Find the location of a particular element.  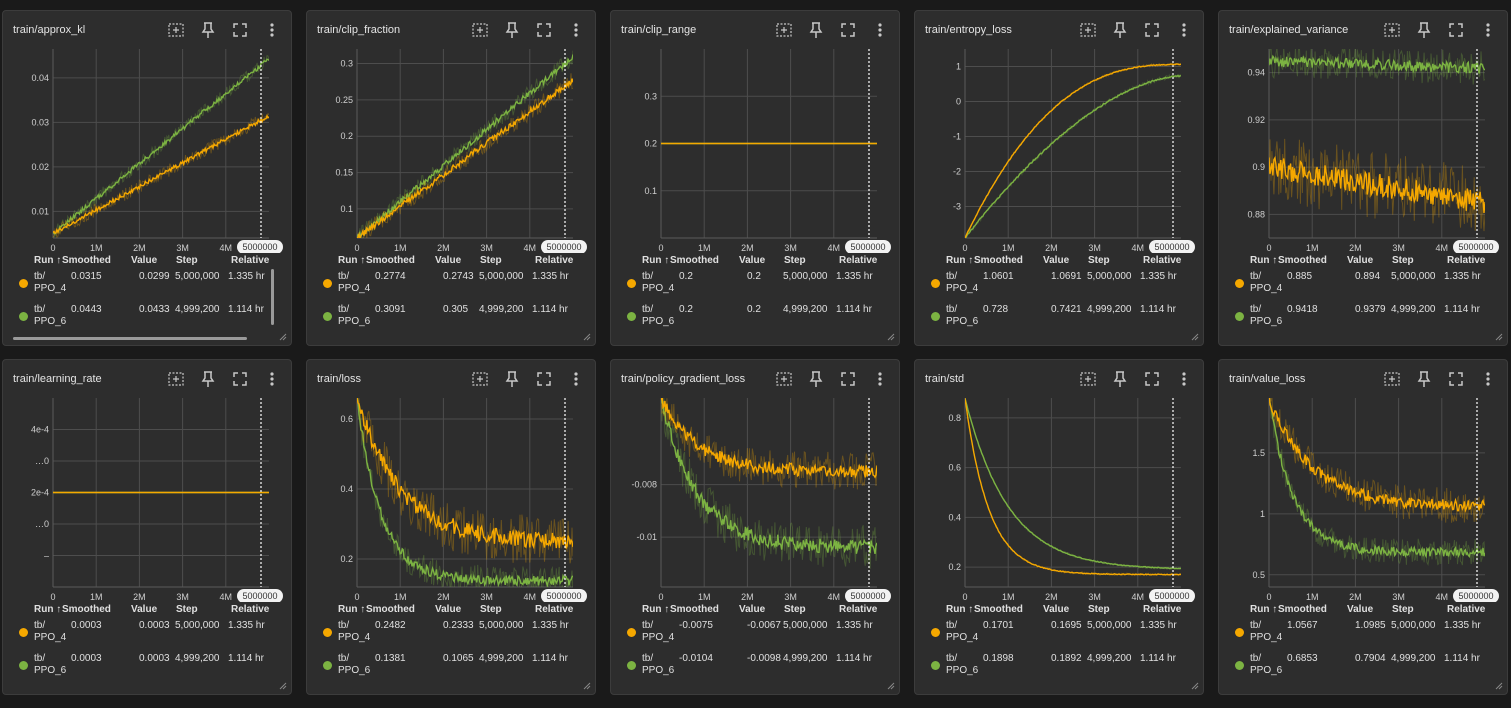

line-chart: 0 1M 2M 3M 4M 1 0 -1 -2 -3 5000000 is located at coordinates (1059, 151).